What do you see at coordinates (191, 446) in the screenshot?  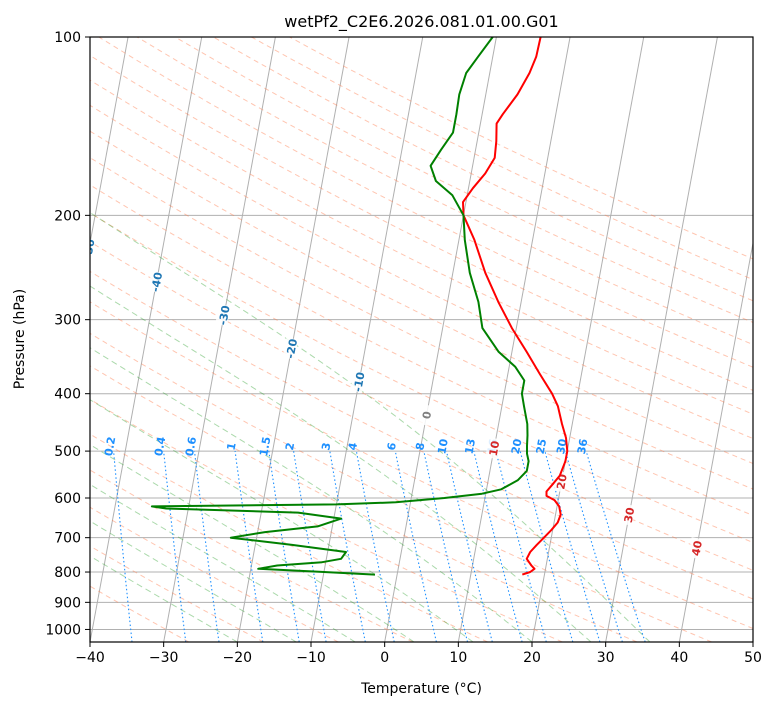 I see `mixing-ratio-label: 0.6` at bounding box center [191, 446].